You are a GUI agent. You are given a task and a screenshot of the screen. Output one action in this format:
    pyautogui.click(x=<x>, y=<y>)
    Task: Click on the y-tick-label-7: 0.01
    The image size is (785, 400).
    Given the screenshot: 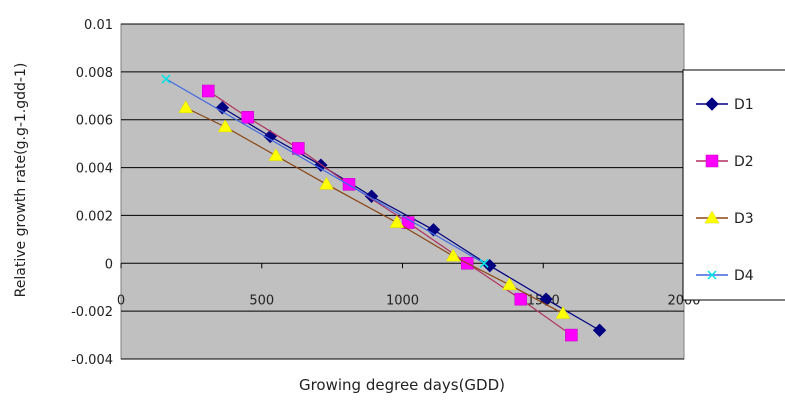 What is the action you would take?
    pyautogui.click(x=98, y=25)
    